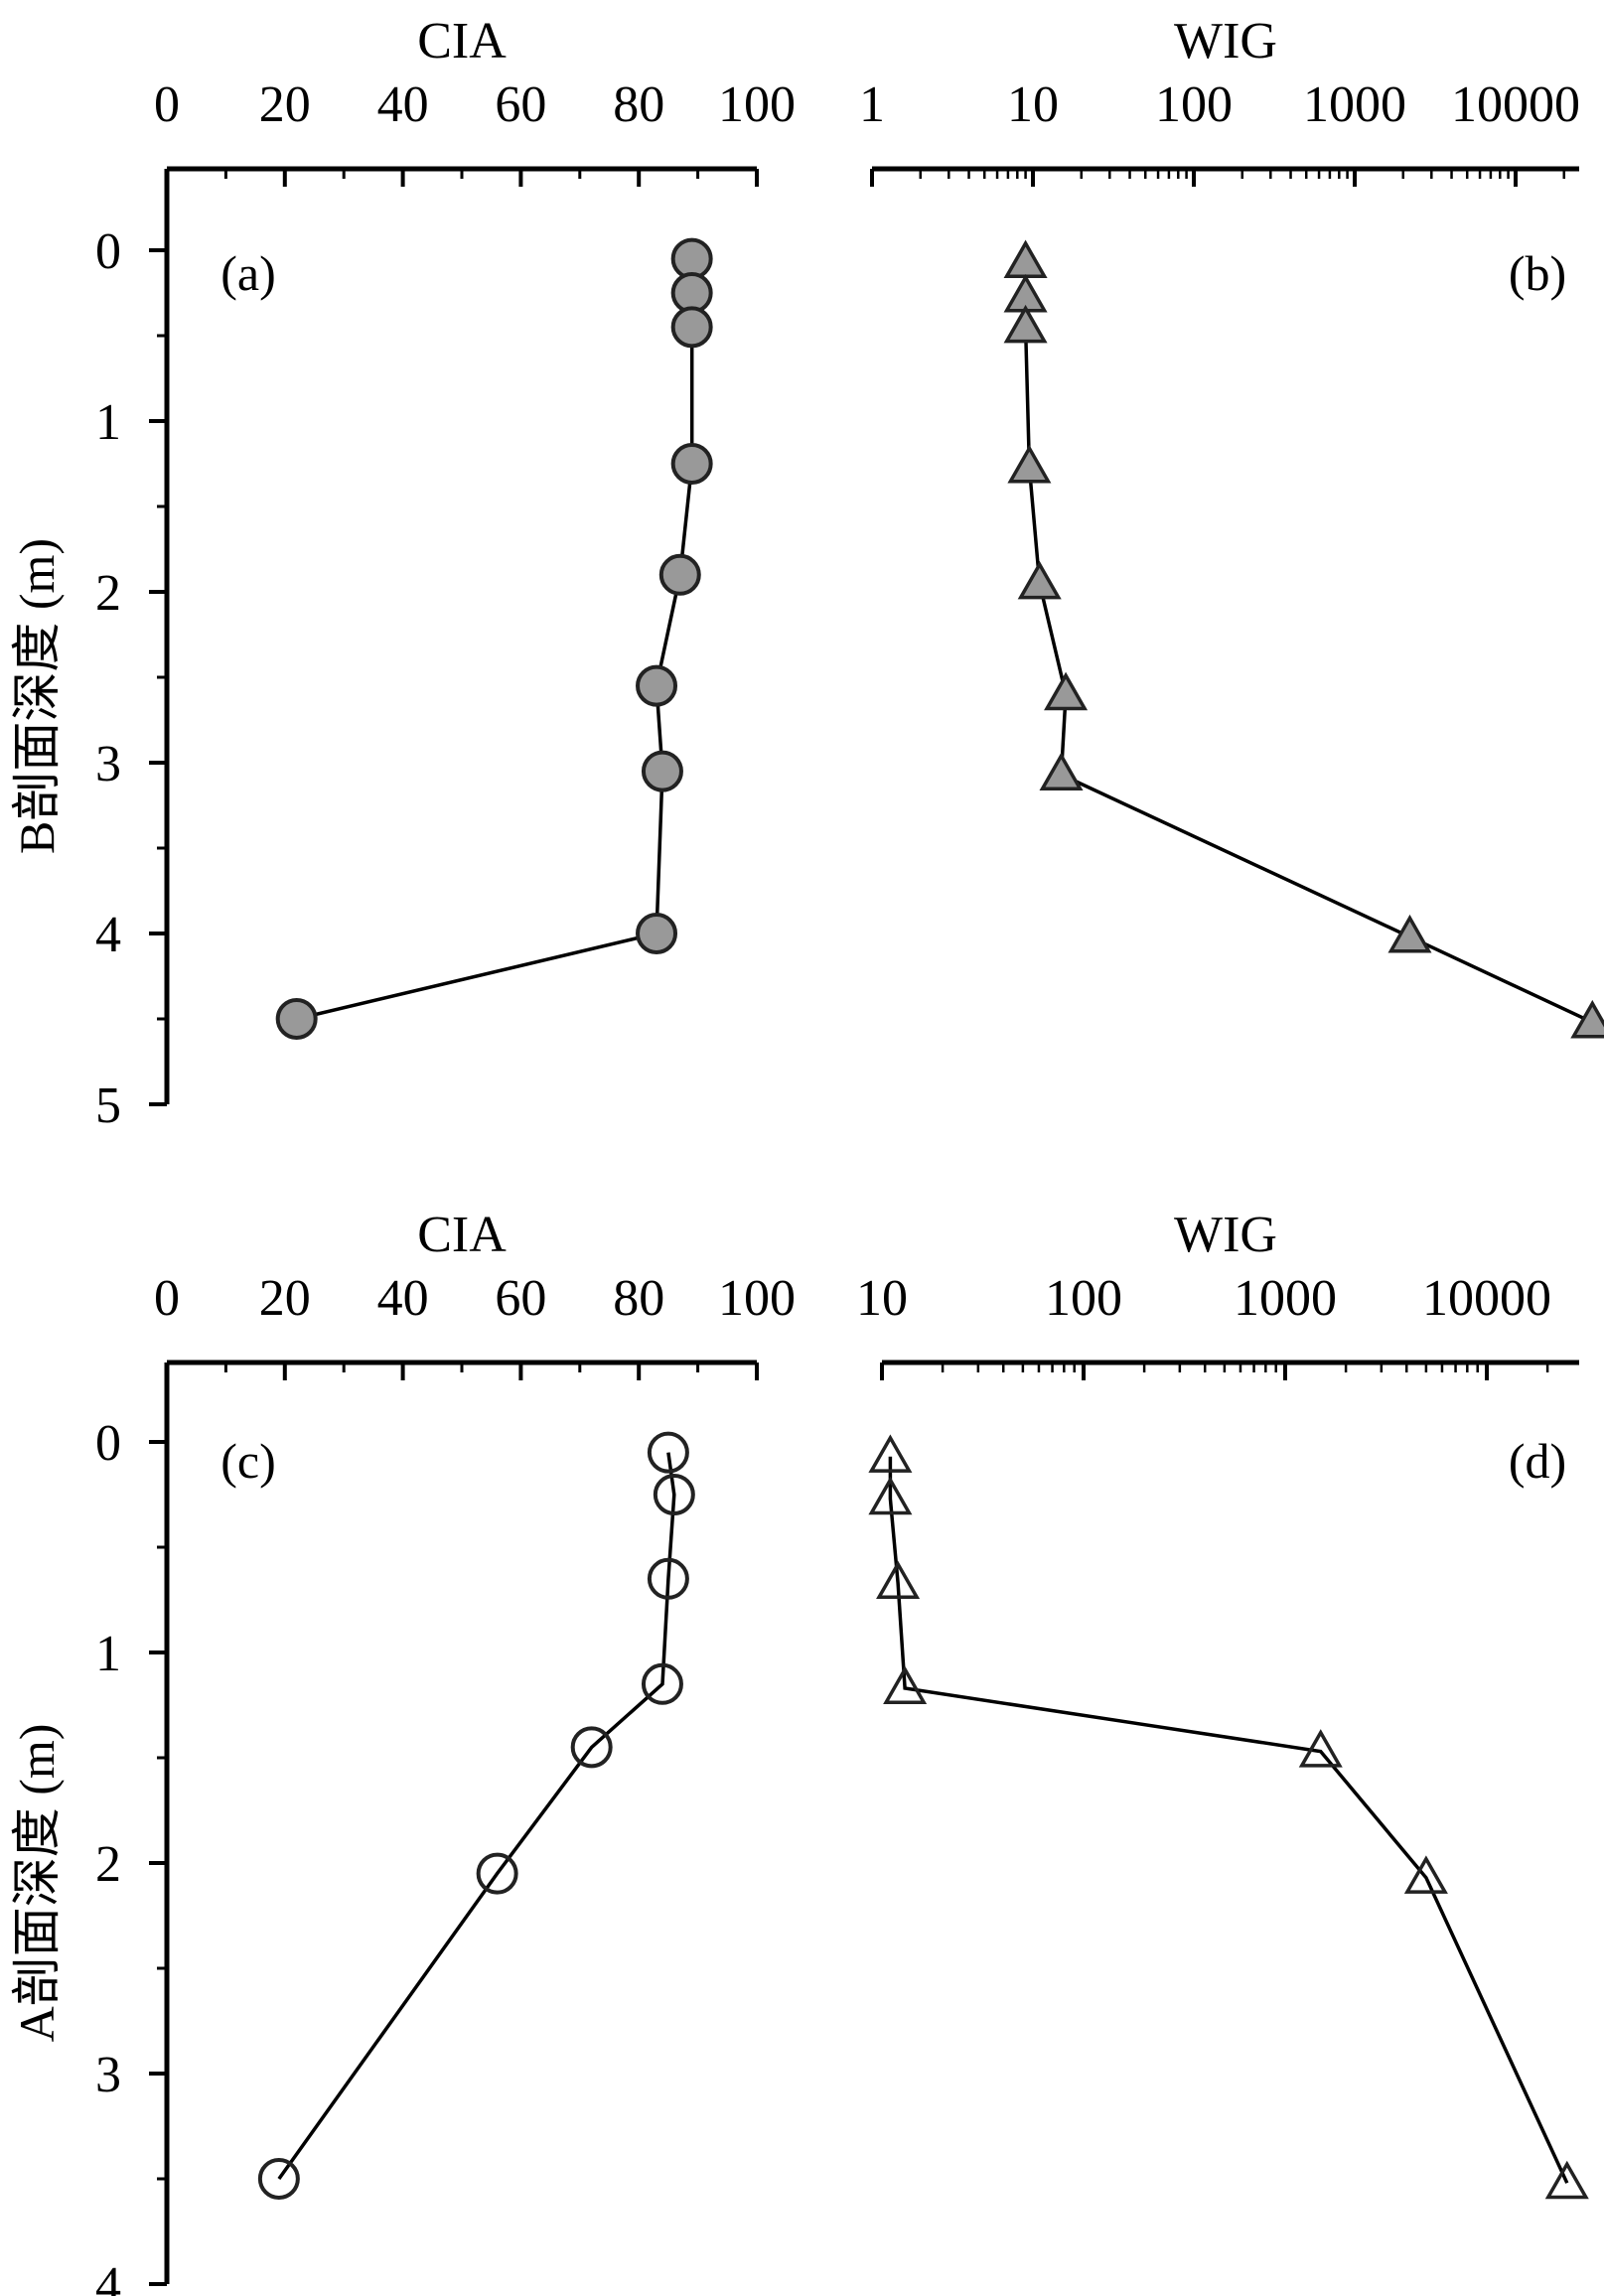 The height and width of the screenshot is (2296, 1604). I want to click on y-axis-label: B剖面深度 (m), so click(37, 696).